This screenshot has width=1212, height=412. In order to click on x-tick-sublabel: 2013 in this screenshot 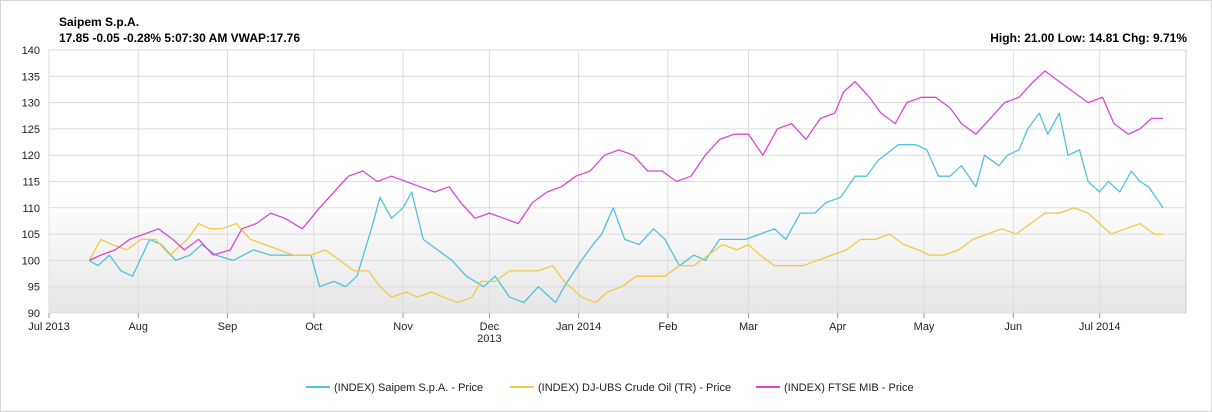, I will do `click(489, 339)`.